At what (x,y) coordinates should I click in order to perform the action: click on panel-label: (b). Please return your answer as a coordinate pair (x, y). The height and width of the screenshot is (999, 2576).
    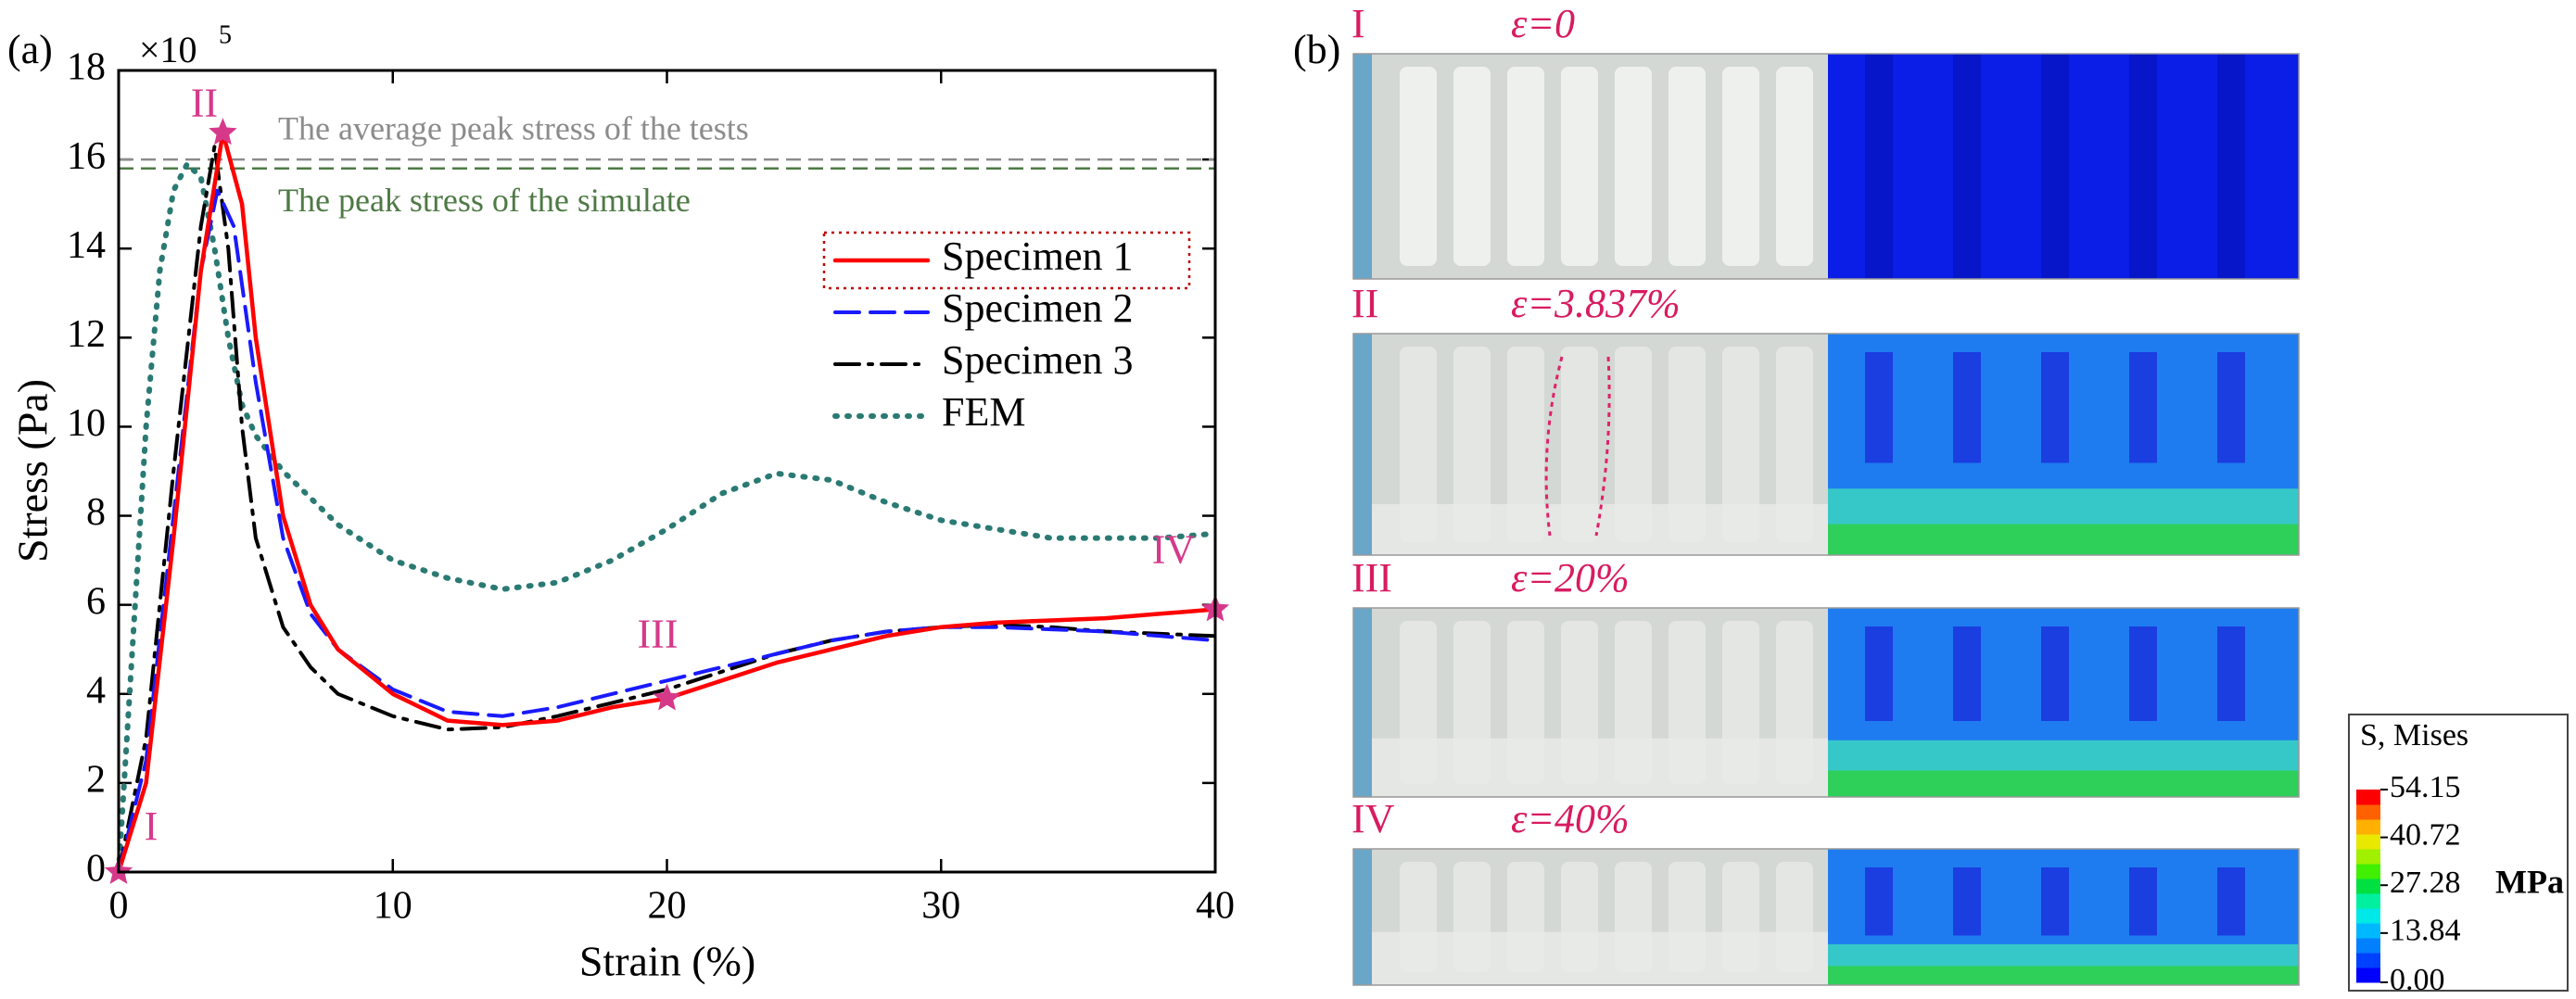
    Looking at the image, I should click on (1316, 49).